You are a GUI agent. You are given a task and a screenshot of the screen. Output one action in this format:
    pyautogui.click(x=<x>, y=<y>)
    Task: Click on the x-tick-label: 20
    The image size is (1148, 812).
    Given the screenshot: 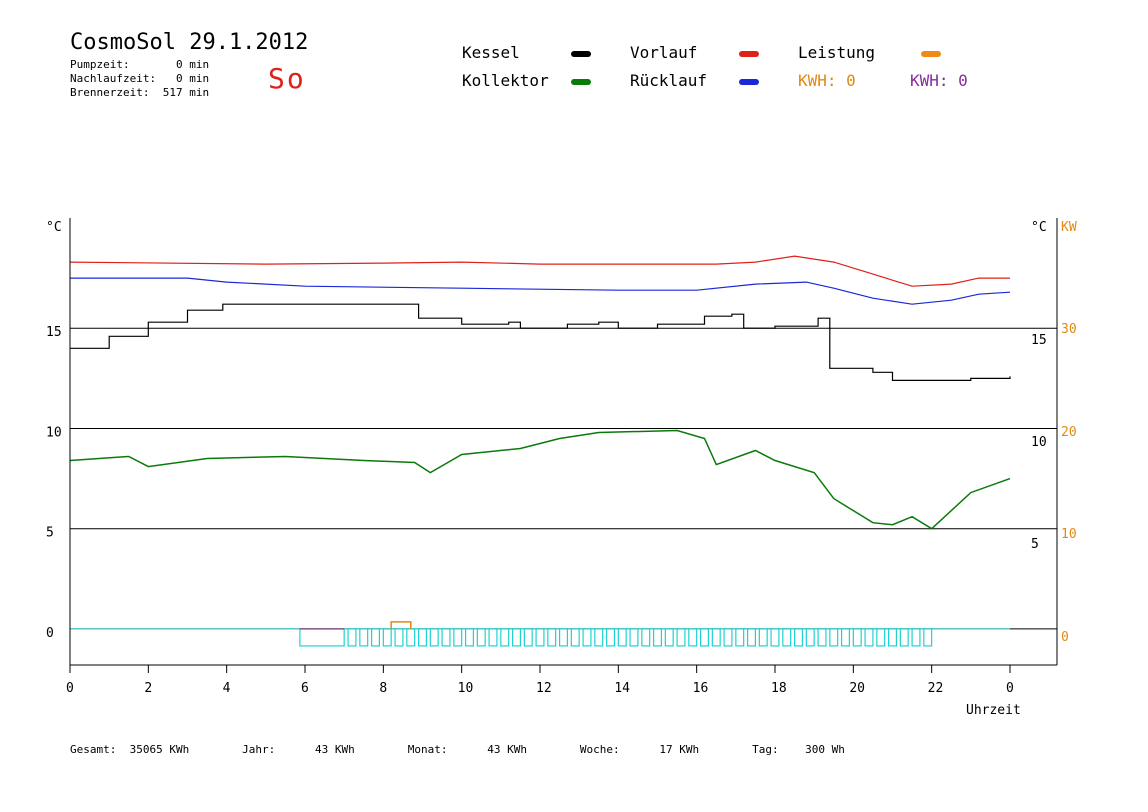 What is the action you would take?
    pyautogui.click(x=857, y=688)
    